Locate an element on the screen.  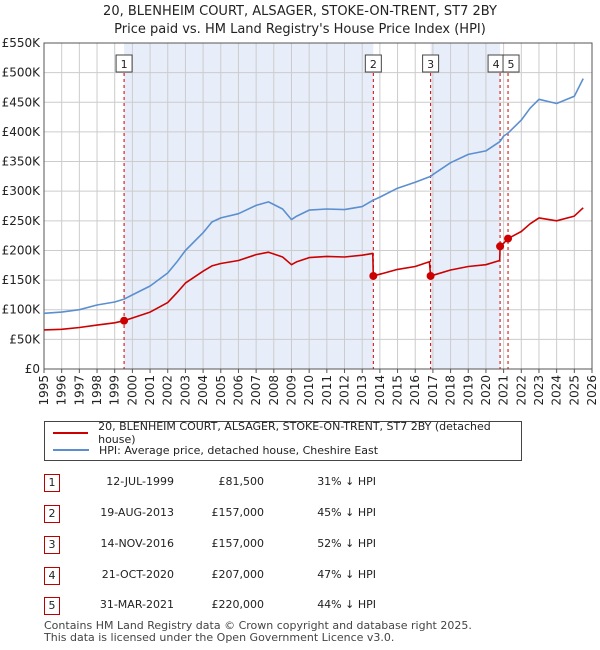
table-row: 1 12-JUL-1999 £81,500 31% ↓ HPI is located at coordinates (254, 483).